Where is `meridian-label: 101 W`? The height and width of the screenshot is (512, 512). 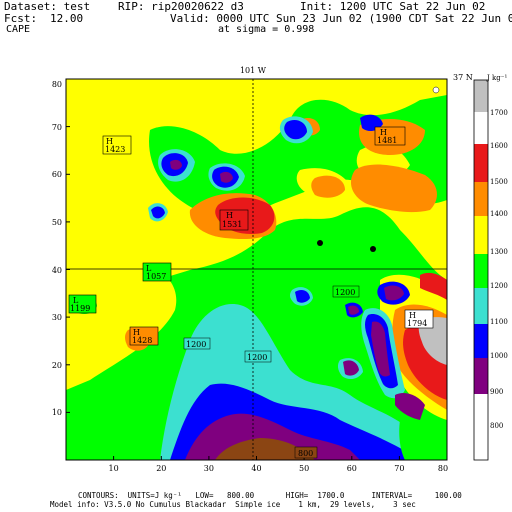 meridian-label: 101 W is located at coordinates (253, 70).